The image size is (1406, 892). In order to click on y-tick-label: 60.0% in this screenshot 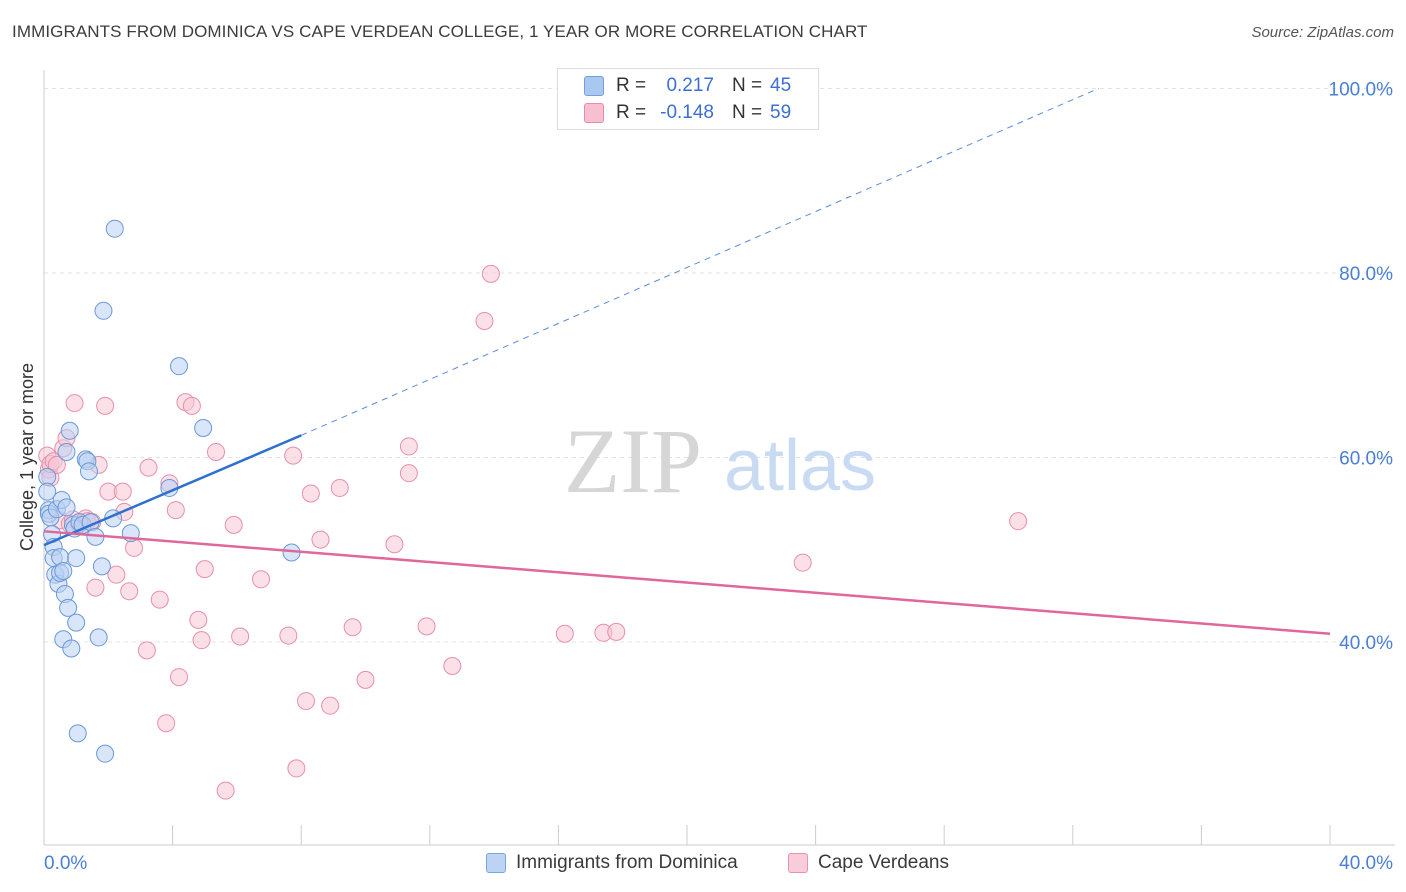, I will do `click(1366, 459)`.